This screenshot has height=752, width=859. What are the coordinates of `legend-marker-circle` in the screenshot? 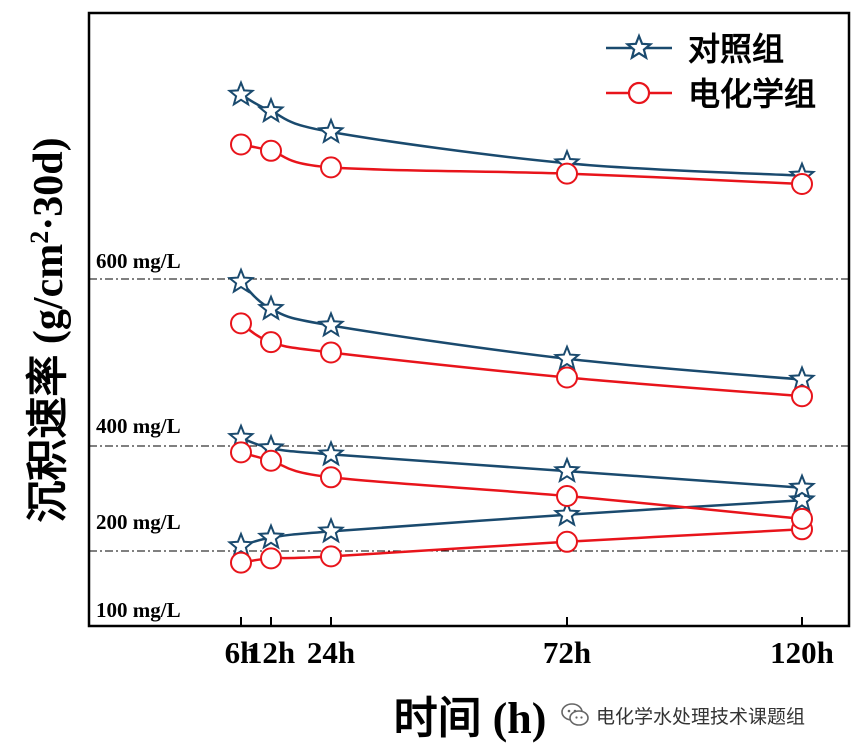 It's located at (639, 93).